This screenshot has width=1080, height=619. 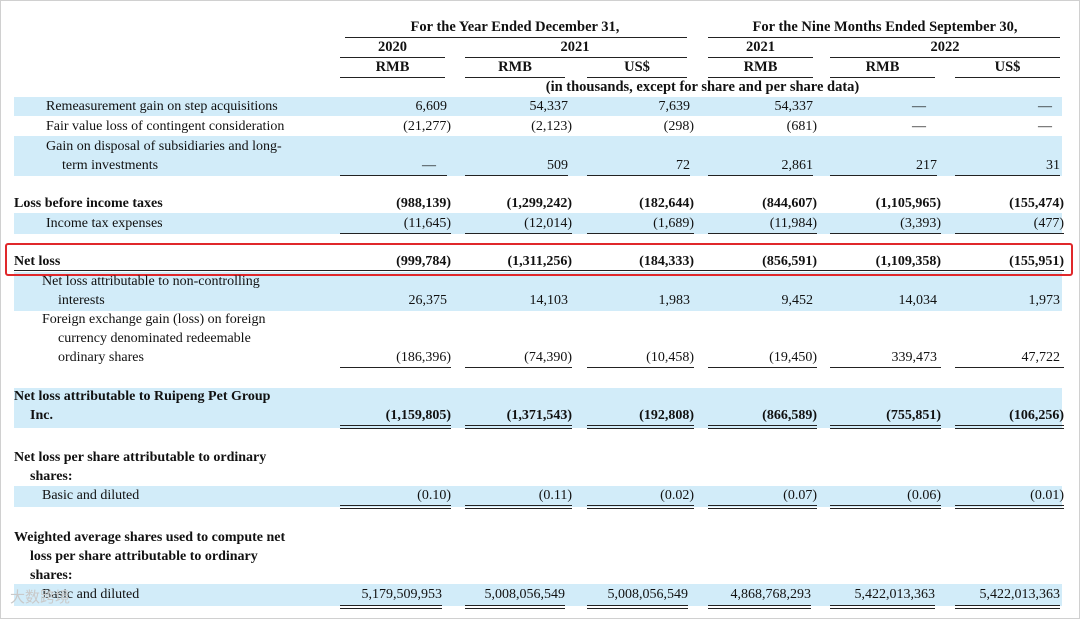 I want to click on cell: 217, so click(x=926, y=165).